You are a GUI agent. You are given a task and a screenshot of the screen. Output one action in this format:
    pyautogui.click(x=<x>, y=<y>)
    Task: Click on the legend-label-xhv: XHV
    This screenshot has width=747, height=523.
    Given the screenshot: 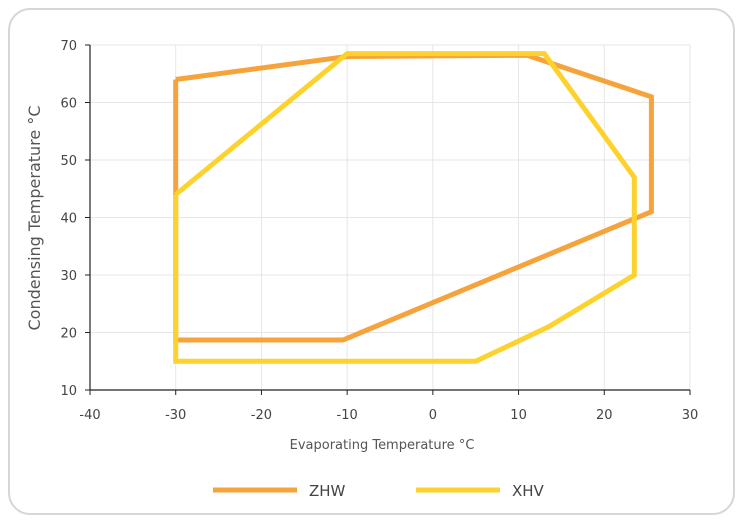 What is the action you would take?
    pyautogui.click(x=528, y=491)
    